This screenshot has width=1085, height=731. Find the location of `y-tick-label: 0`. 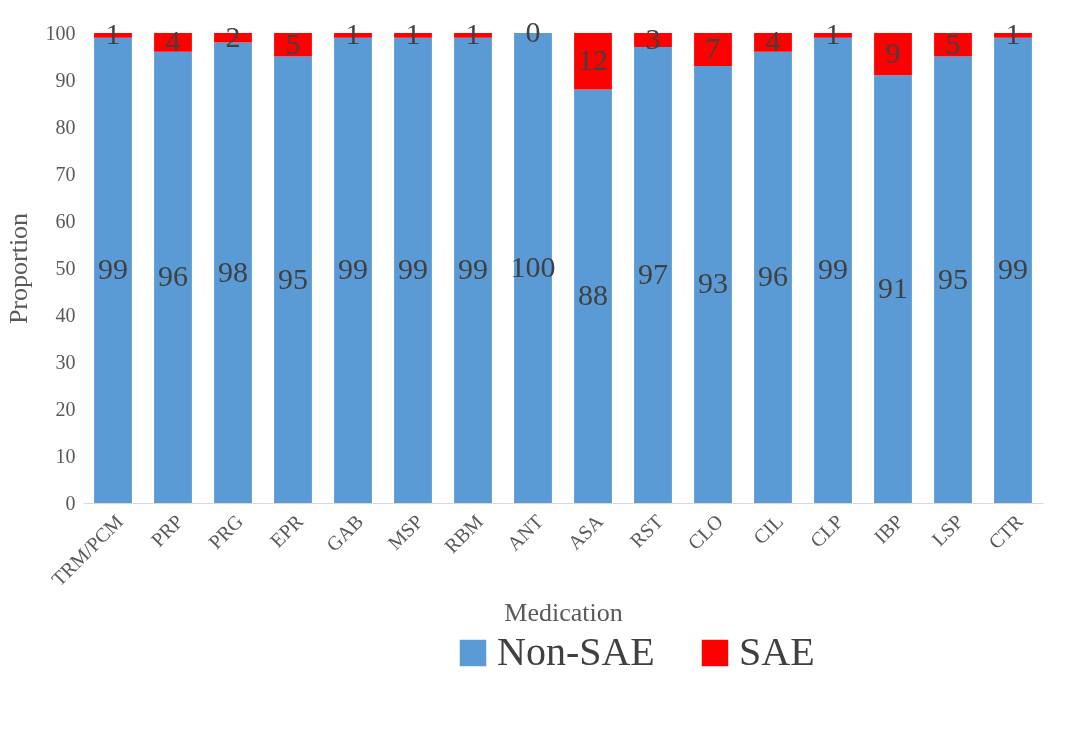

y-tick-label: 0 is located at coordinates (70, 502).